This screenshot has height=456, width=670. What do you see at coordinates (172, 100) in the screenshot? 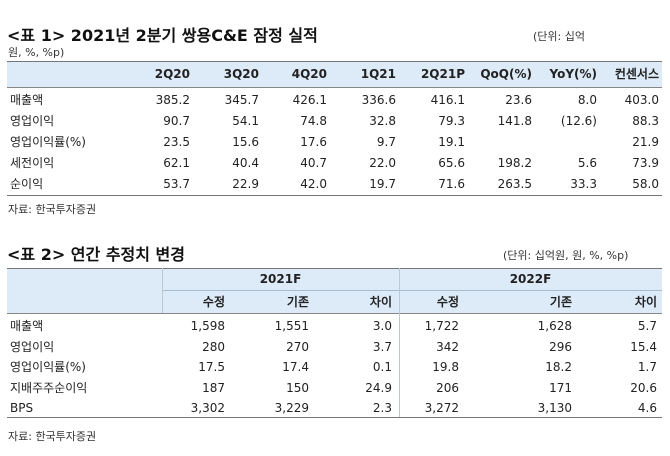
I see `table1-cell: 385.2` at bounding box center [172, 100].